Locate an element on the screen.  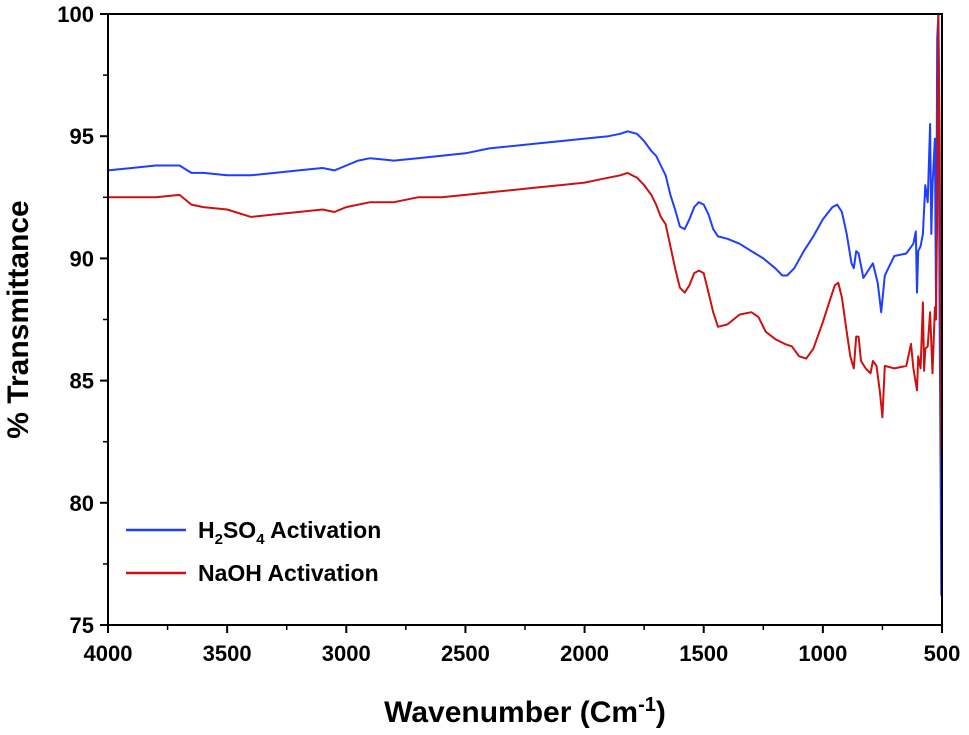
x-tick-label: 2500 is located at coordinates (465, 653).